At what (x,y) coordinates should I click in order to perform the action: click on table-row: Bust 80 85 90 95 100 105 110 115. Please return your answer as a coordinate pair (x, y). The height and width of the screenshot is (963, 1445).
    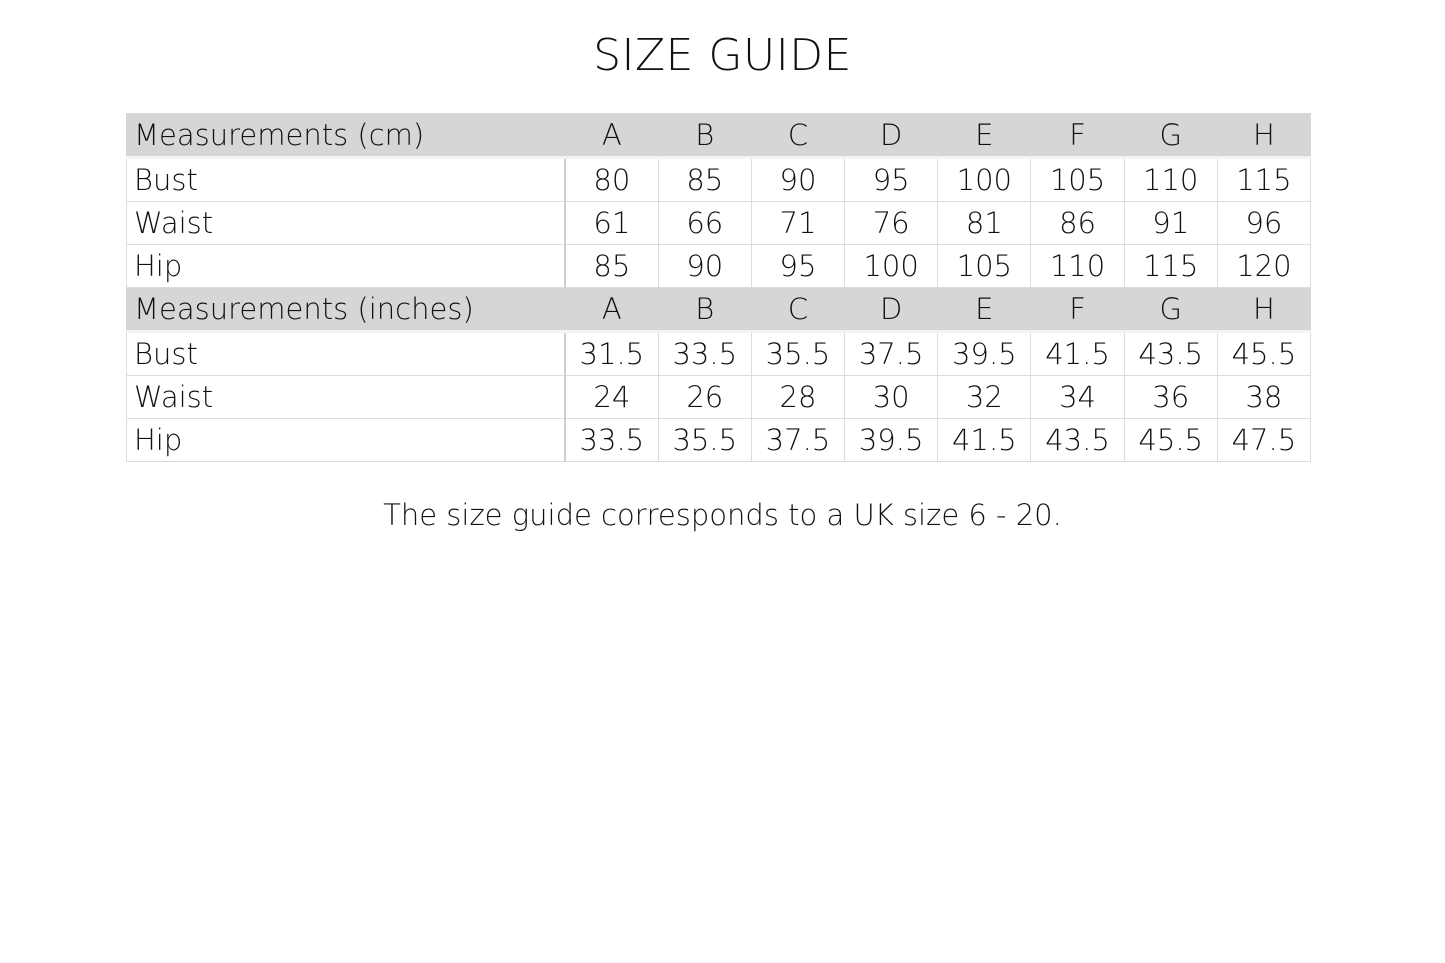
    Looking at the image, I should click on (719, 179).